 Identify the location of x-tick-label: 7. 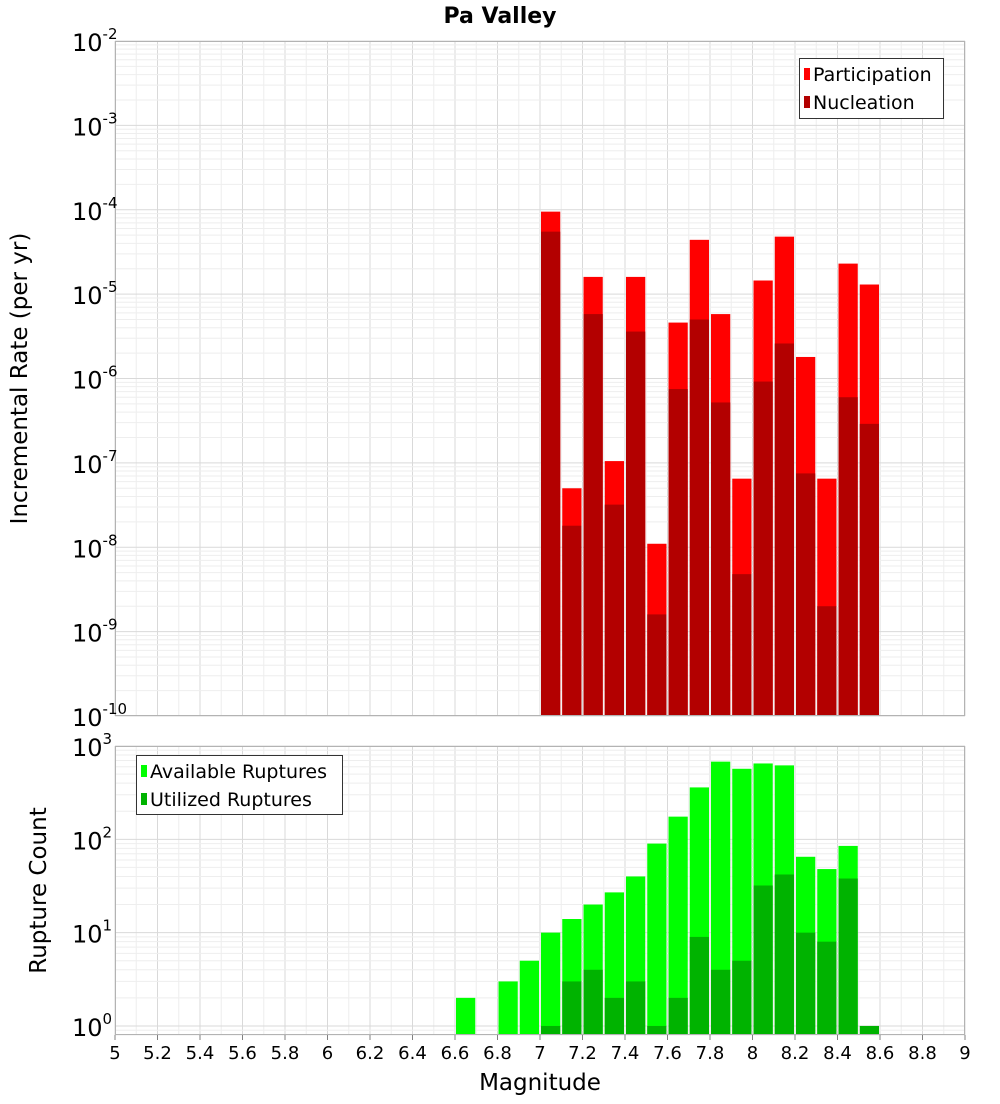
(539, 1053).